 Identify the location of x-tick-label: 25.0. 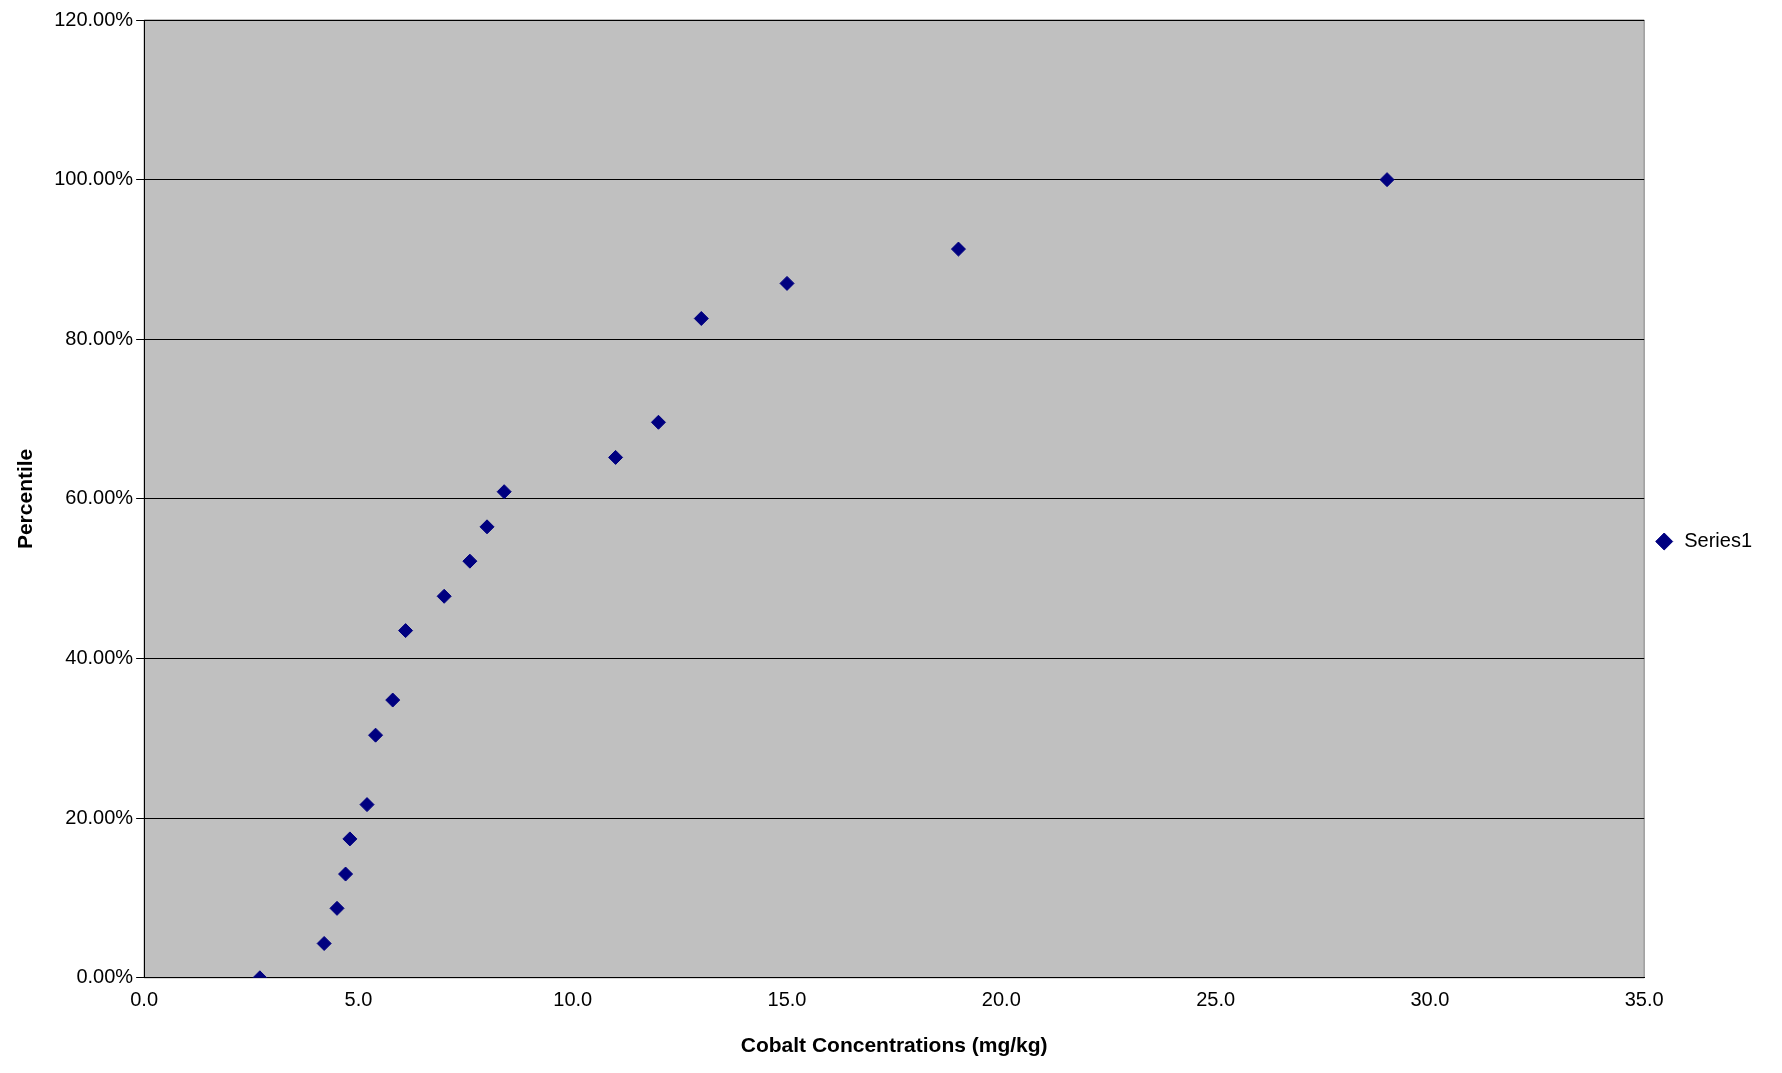
(1216, 999).